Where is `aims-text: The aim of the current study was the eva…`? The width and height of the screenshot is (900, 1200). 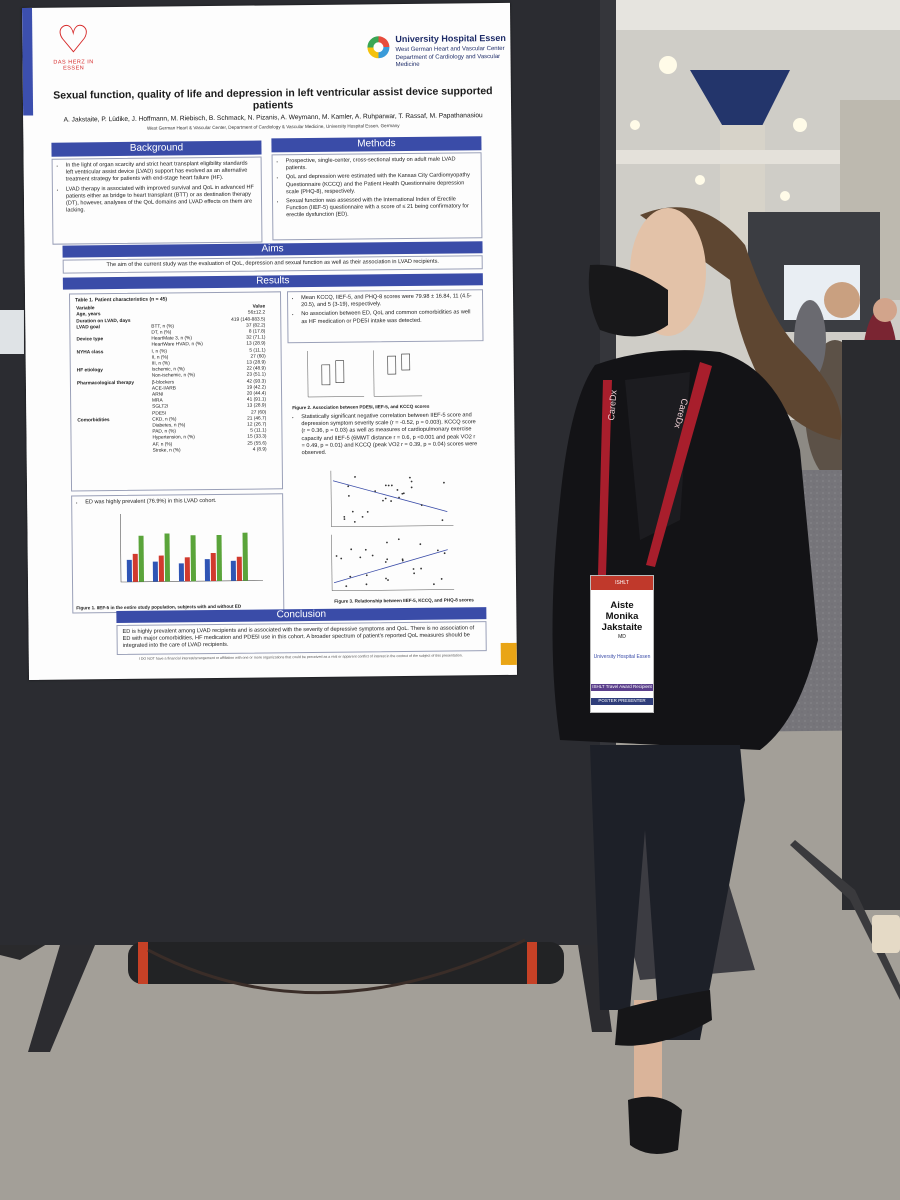 aims-text: The aim of the current study was the eva… is located at coordinates (272, 264).